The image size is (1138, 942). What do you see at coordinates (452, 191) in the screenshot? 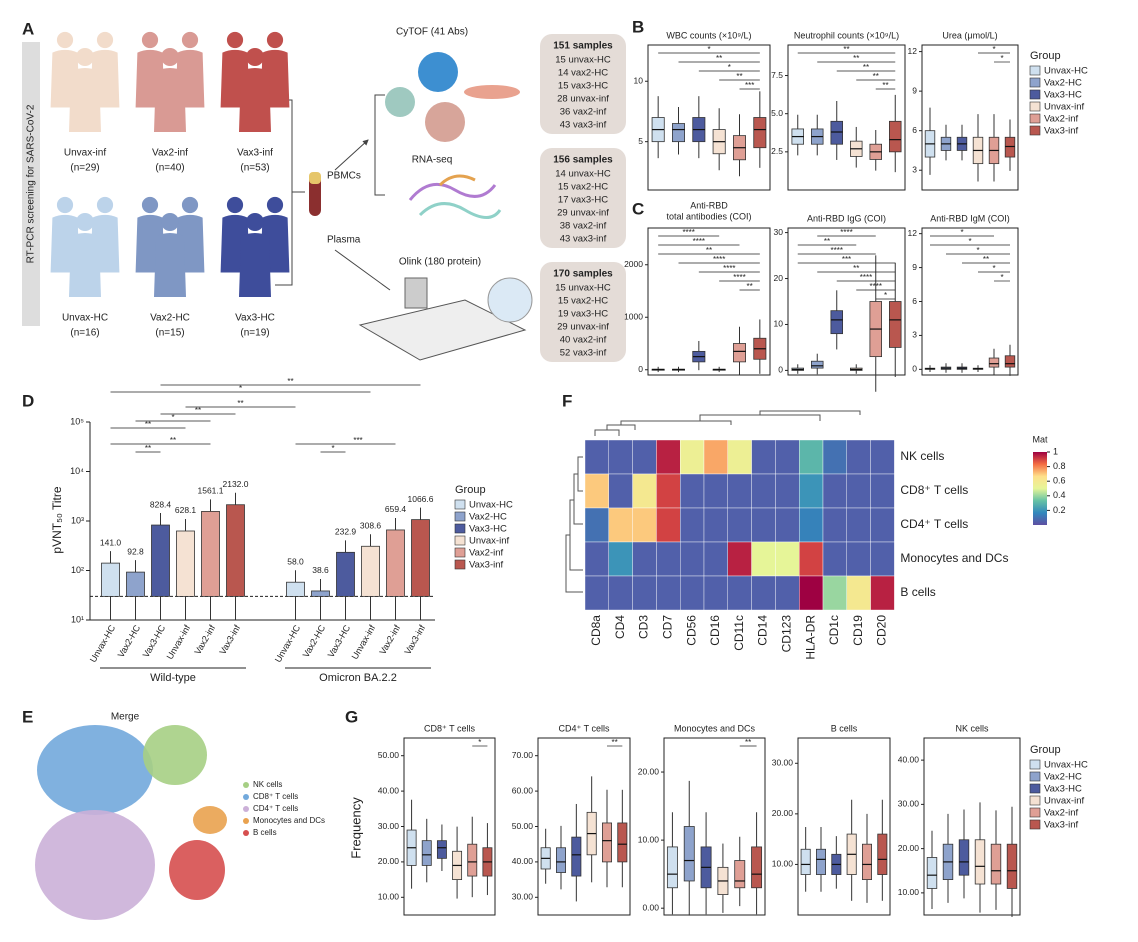
I see `rna` at bounding box center [452, 191].